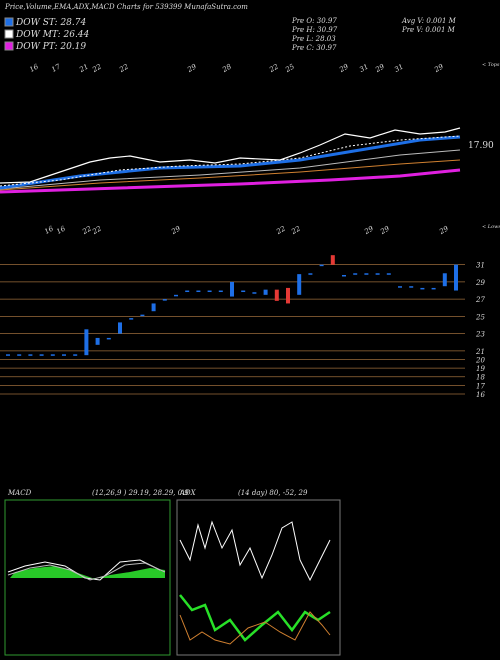 The image size is (500, 660). Describe the element at coordinates (480, 266) in the screenshot. I see `y-tick-label: 31` at that location.